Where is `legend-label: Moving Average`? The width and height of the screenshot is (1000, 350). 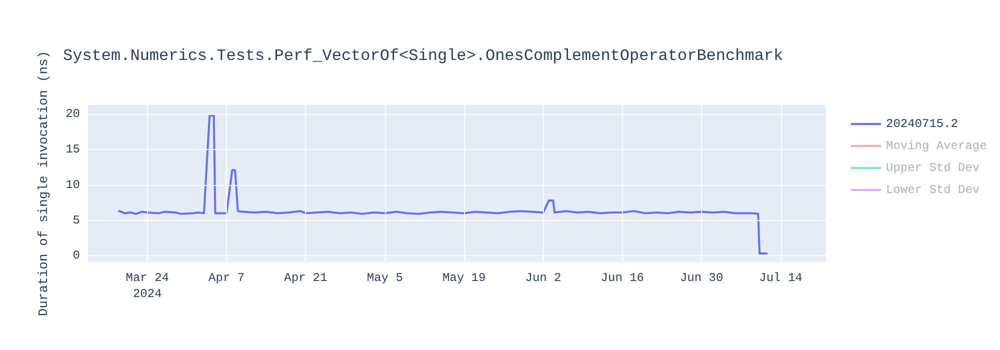
legend-label: Moving Average is located at coordinates (936, 146).